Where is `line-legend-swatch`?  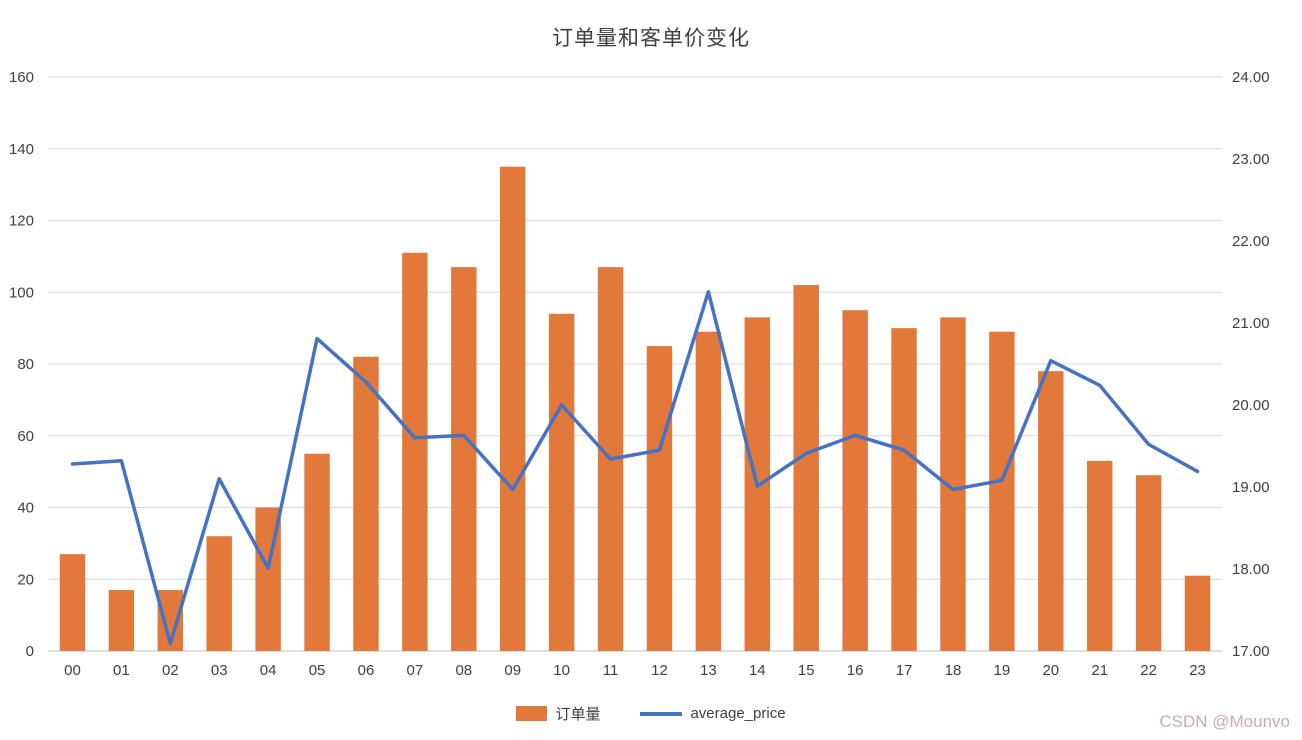
line-legend-swatch is located at coordinates (661, 713).